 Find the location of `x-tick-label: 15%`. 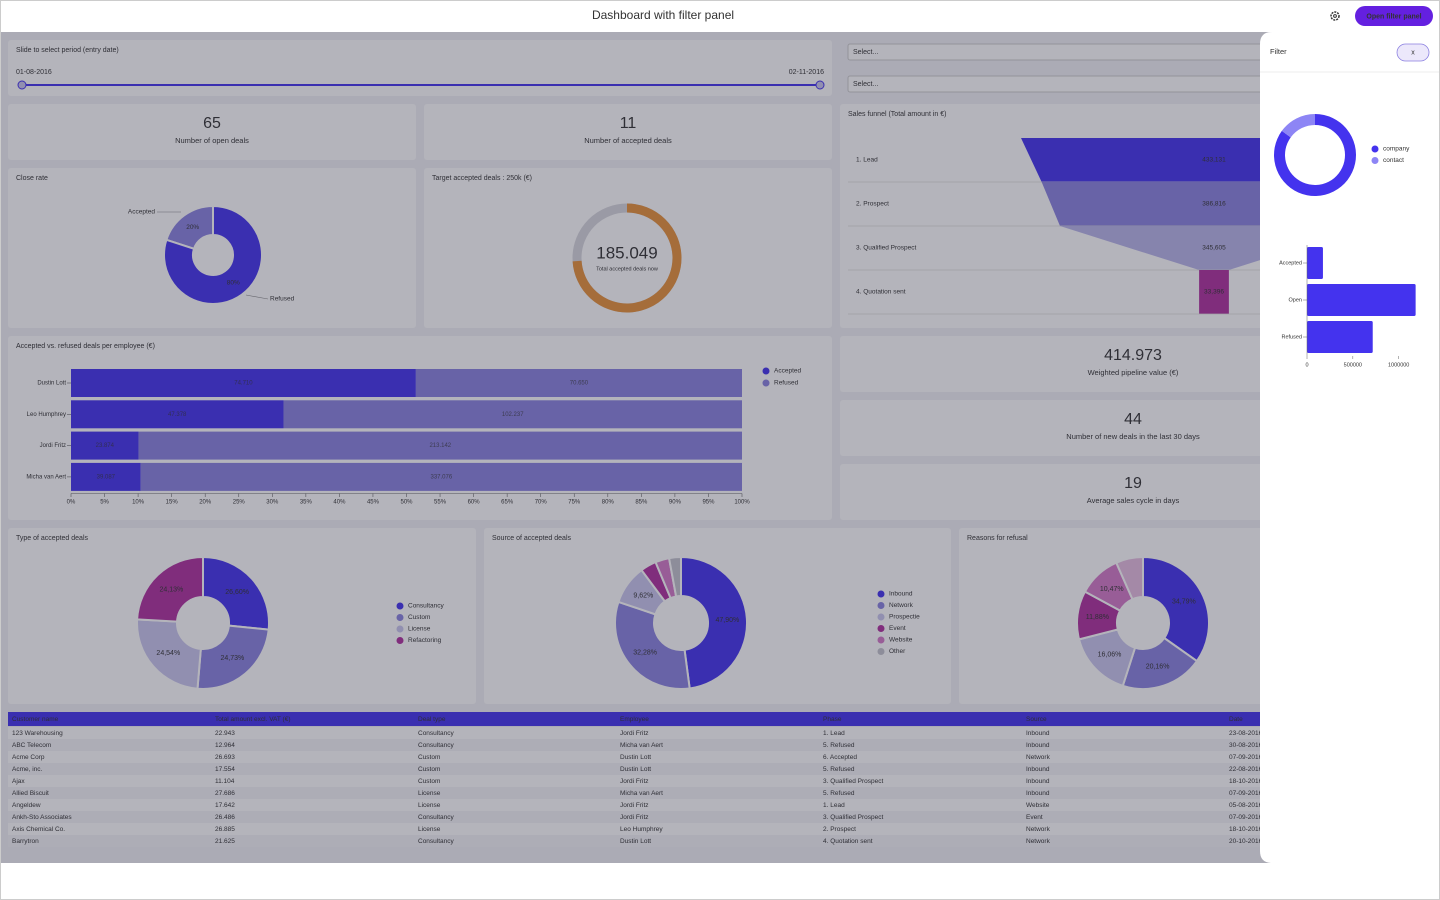

x-tick-label: 15% is located at coordinates (172, 503).